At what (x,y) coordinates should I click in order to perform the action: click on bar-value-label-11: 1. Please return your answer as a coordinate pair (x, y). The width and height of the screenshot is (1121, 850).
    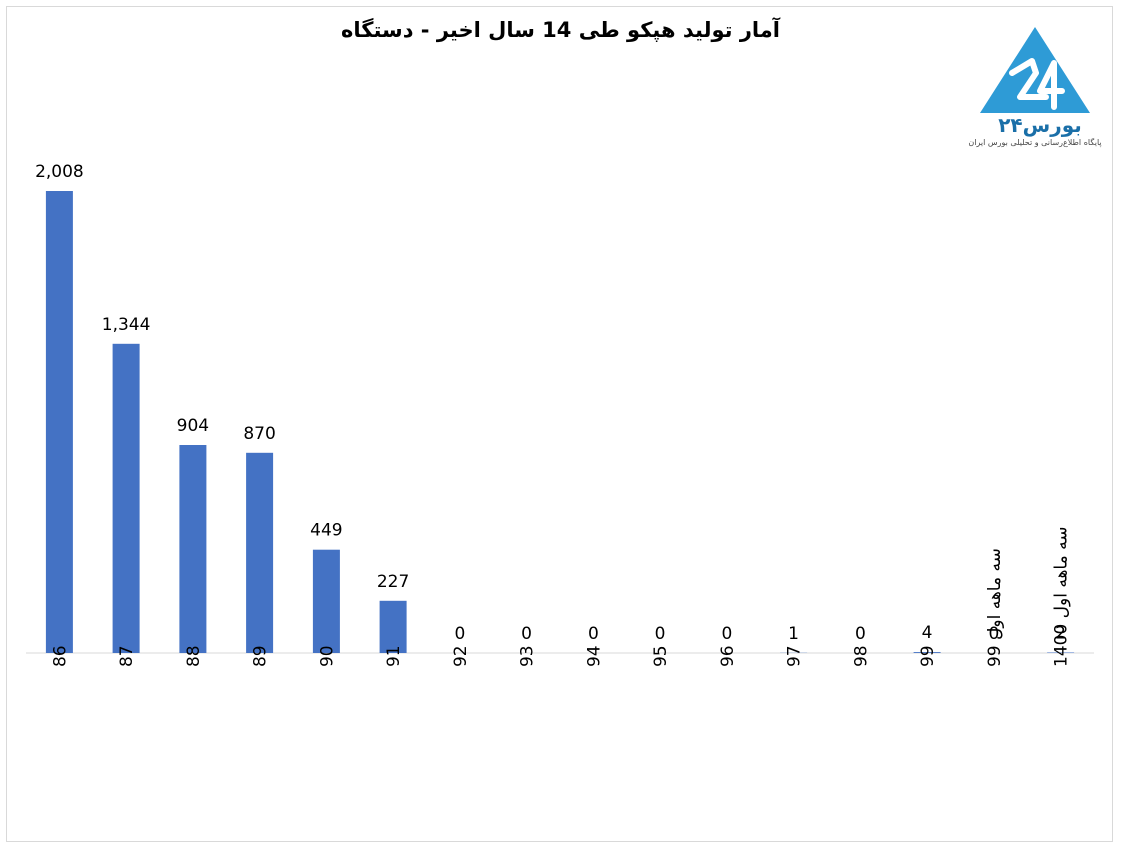
    Looking at the image, I should click on (793, 634).